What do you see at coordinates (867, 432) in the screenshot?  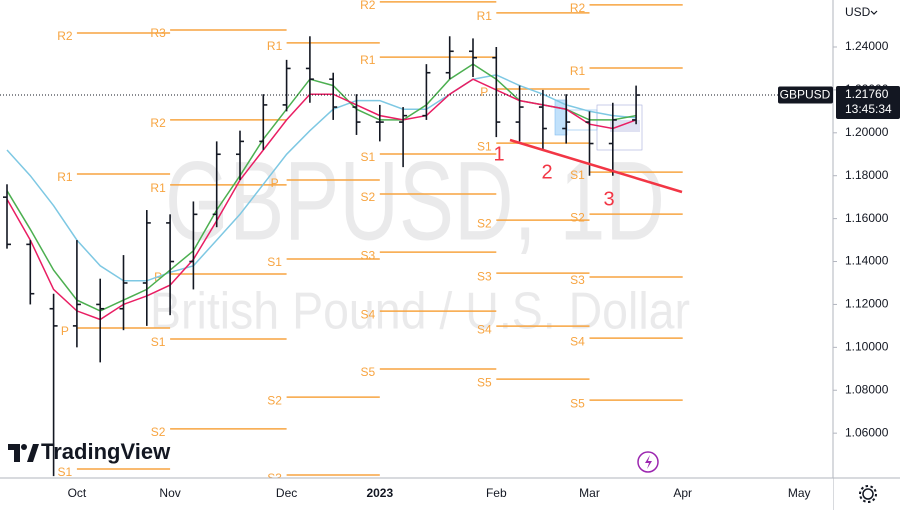 I see `y-tick-label: 1.06000` at bounding box center [867, 432].